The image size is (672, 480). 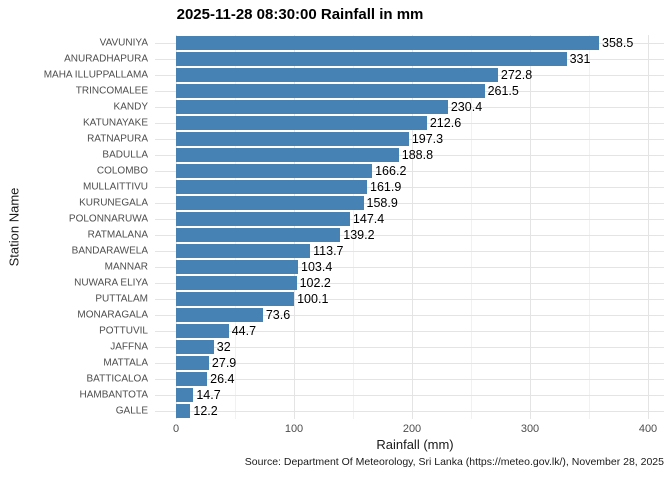 I want to click on x-tick-label: 0, so click(x=176, y=429).